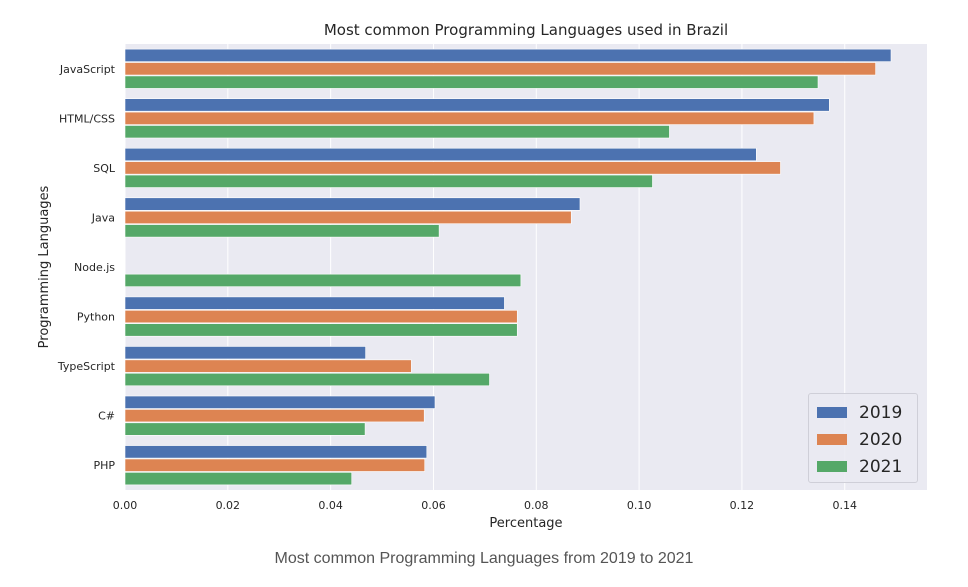  What do you see at coordinates (639, 505) in the screenshot?
I see `x-tick-label: 0.10` at bounding box center [639, 505].